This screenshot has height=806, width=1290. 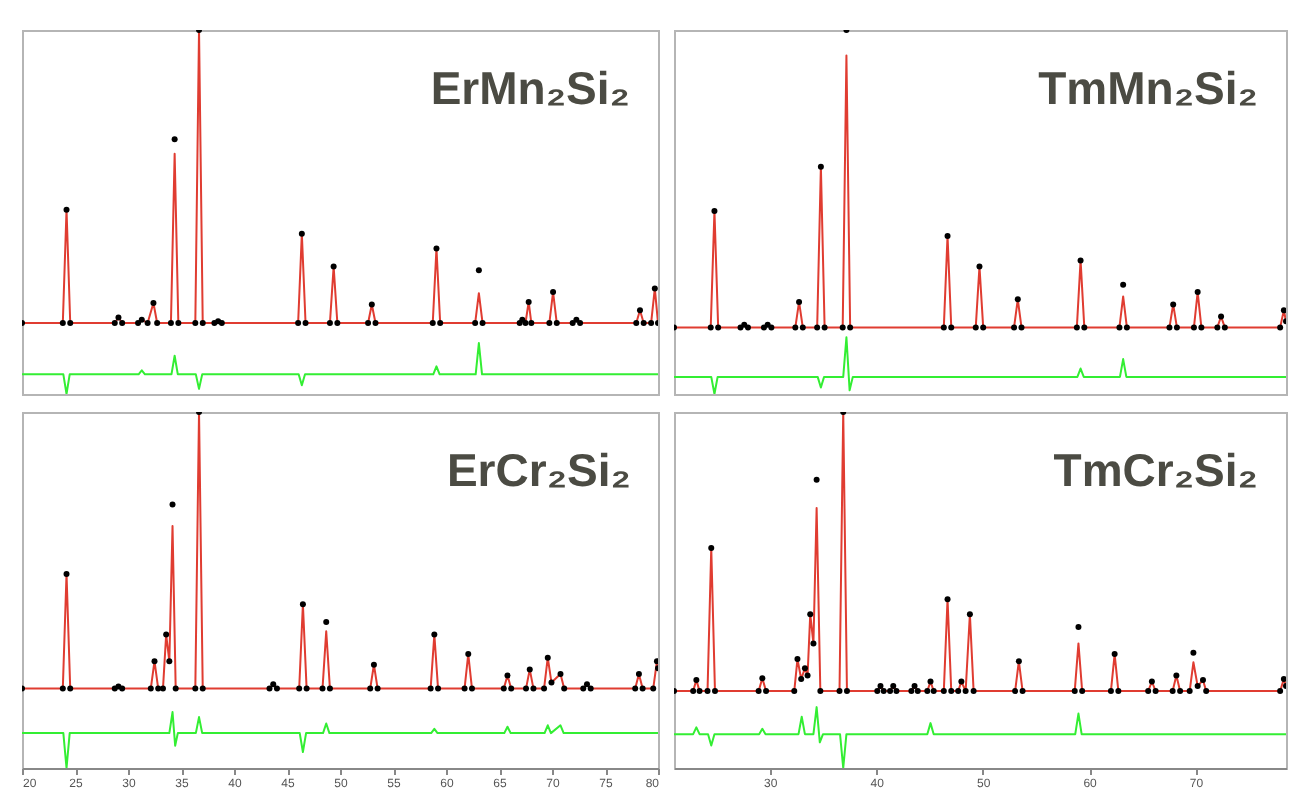 I want to click on text: TmMn₂Si₂, so click(x=1148, y=88).